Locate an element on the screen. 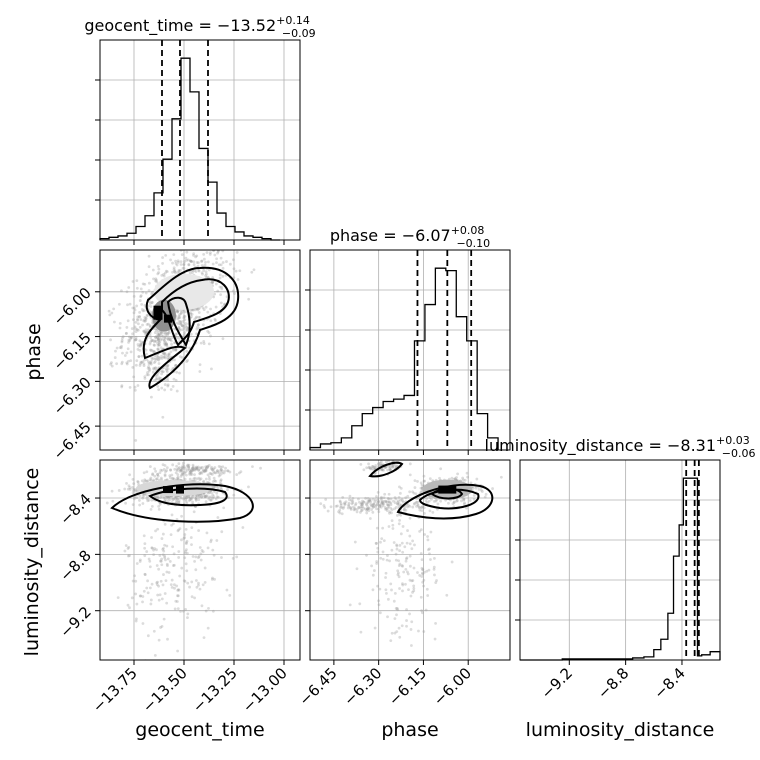 The height and width of the screenshot is (760, 760). grid-lines is located at coordinates (197, 142).